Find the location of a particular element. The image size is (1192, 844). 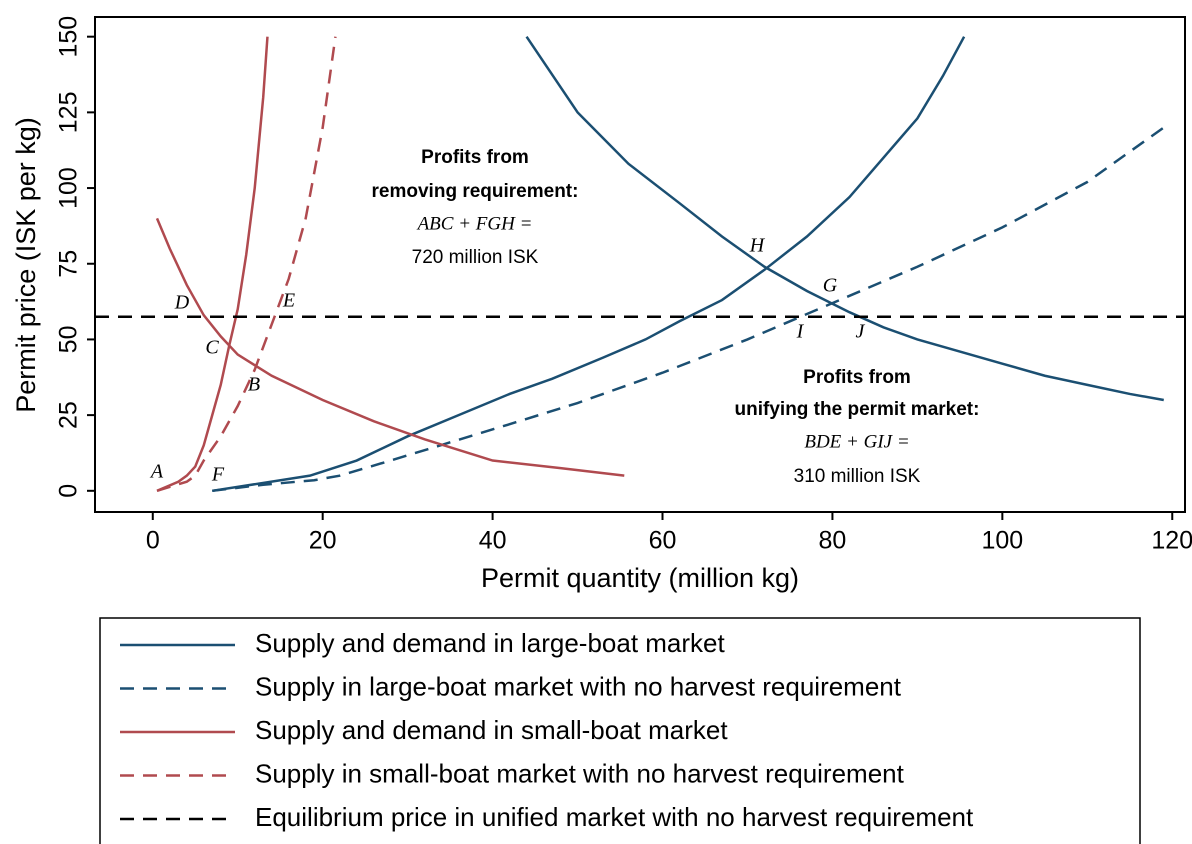

x-tick-label: 120 is located at coordinates (1171, 541).